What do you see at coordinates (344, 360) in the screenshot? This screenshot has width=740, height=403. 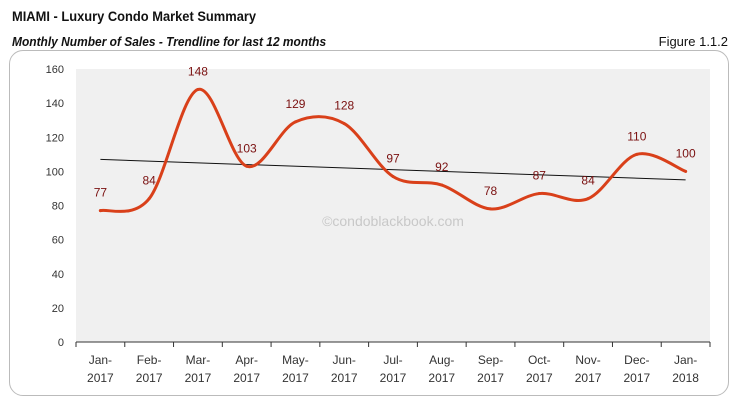 I see `x-tick-label: Jun-` at bounding box center [344, 360].